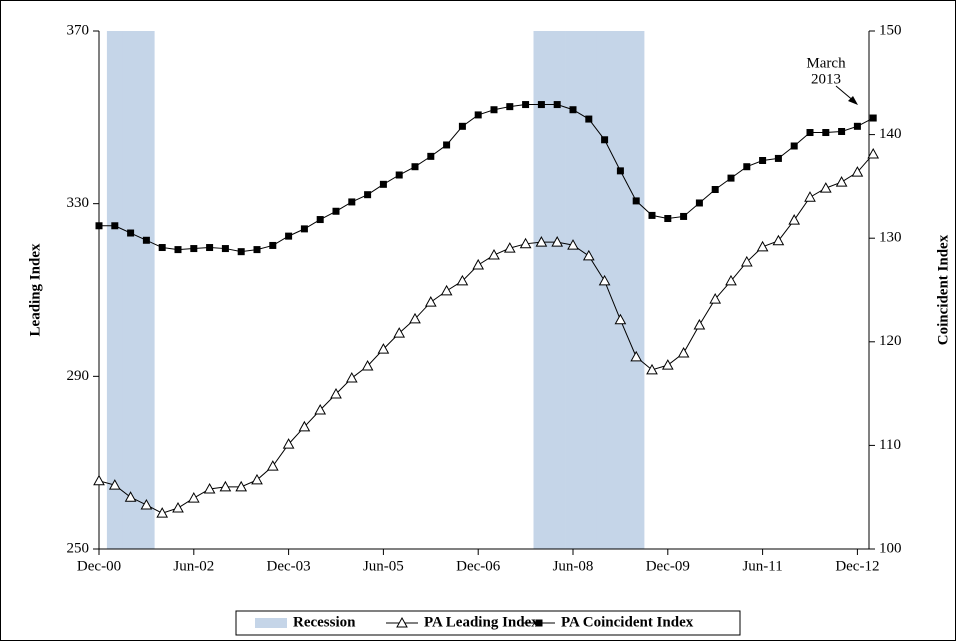 This screenshot has width=957, height=642. Describe the element at coordinates (826, 63) in the screenshot. I see `annotation: March` at that location.